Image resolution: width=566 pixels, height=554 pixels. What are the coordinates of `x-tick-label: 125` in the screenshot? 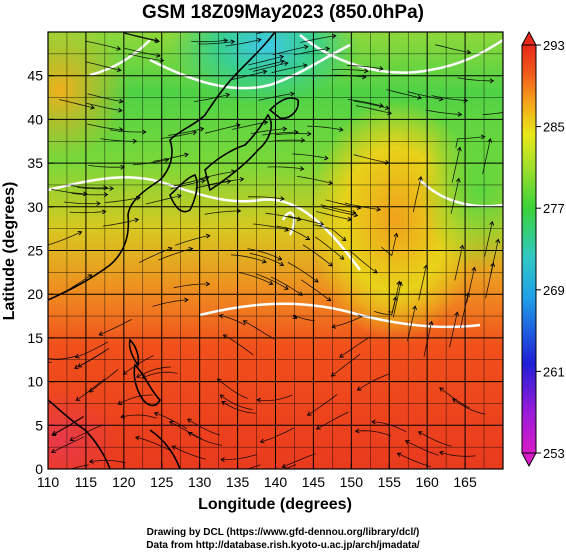 It's located at (162, 482).